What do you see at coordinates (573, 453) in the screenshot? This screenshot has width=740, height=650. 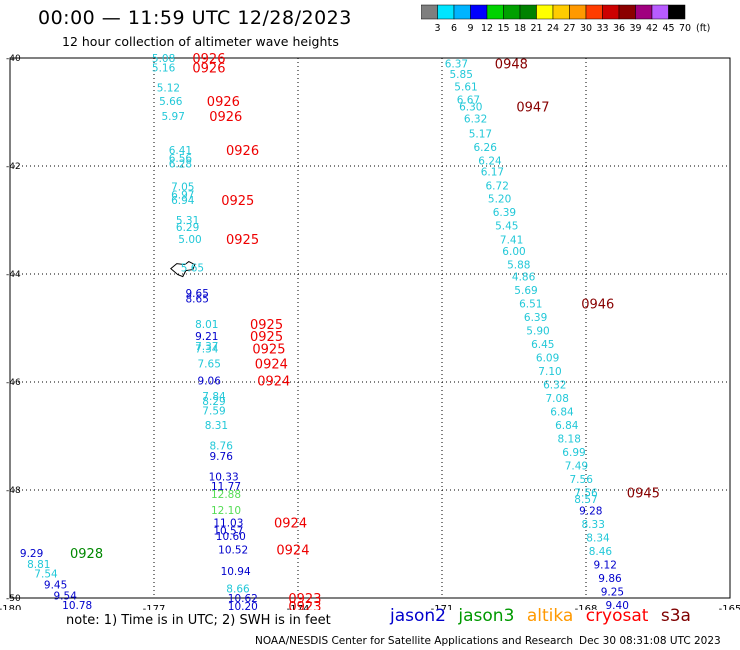 I see `wave-height-label: 6.99` at bounding box center [573, 453].